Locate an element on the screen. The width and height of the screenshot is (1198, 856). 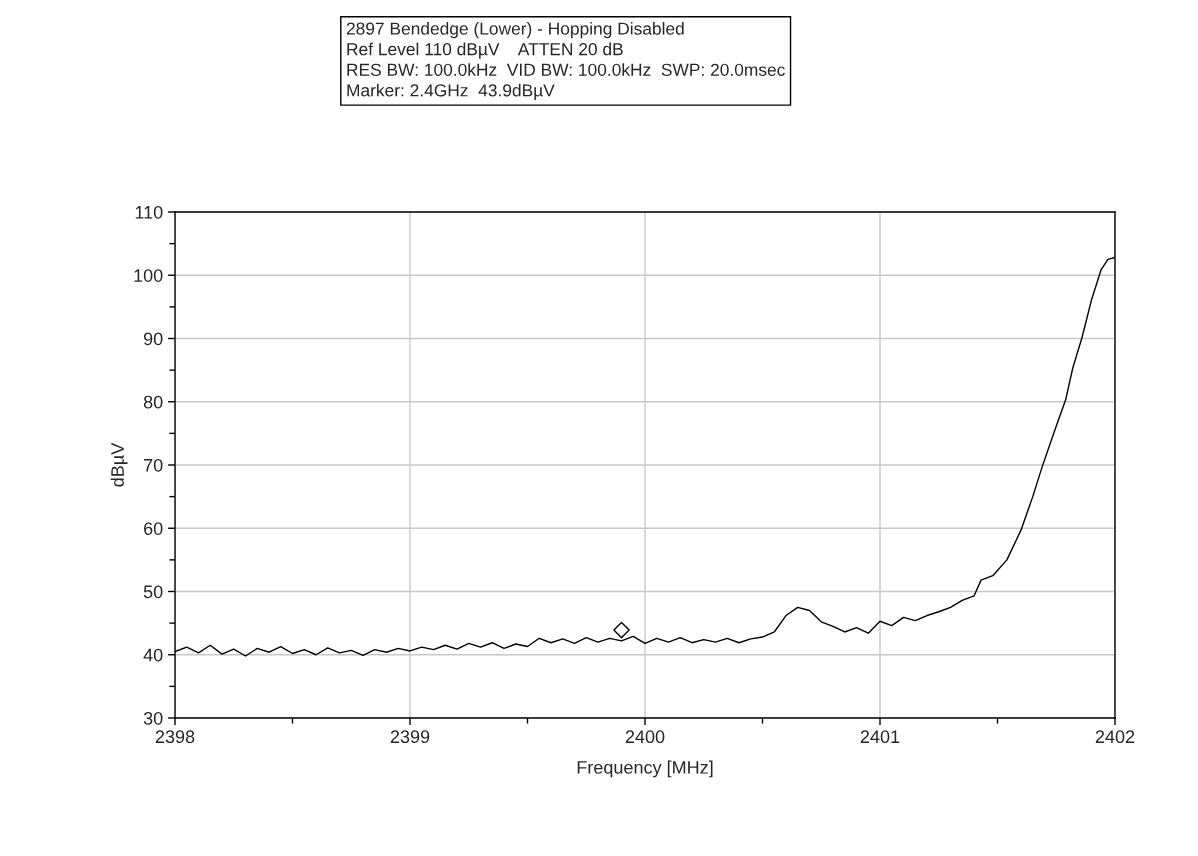
chart-title: 2897 Bendedge (Lower) - Hopping Disabled is located at coordinates (515, 30).